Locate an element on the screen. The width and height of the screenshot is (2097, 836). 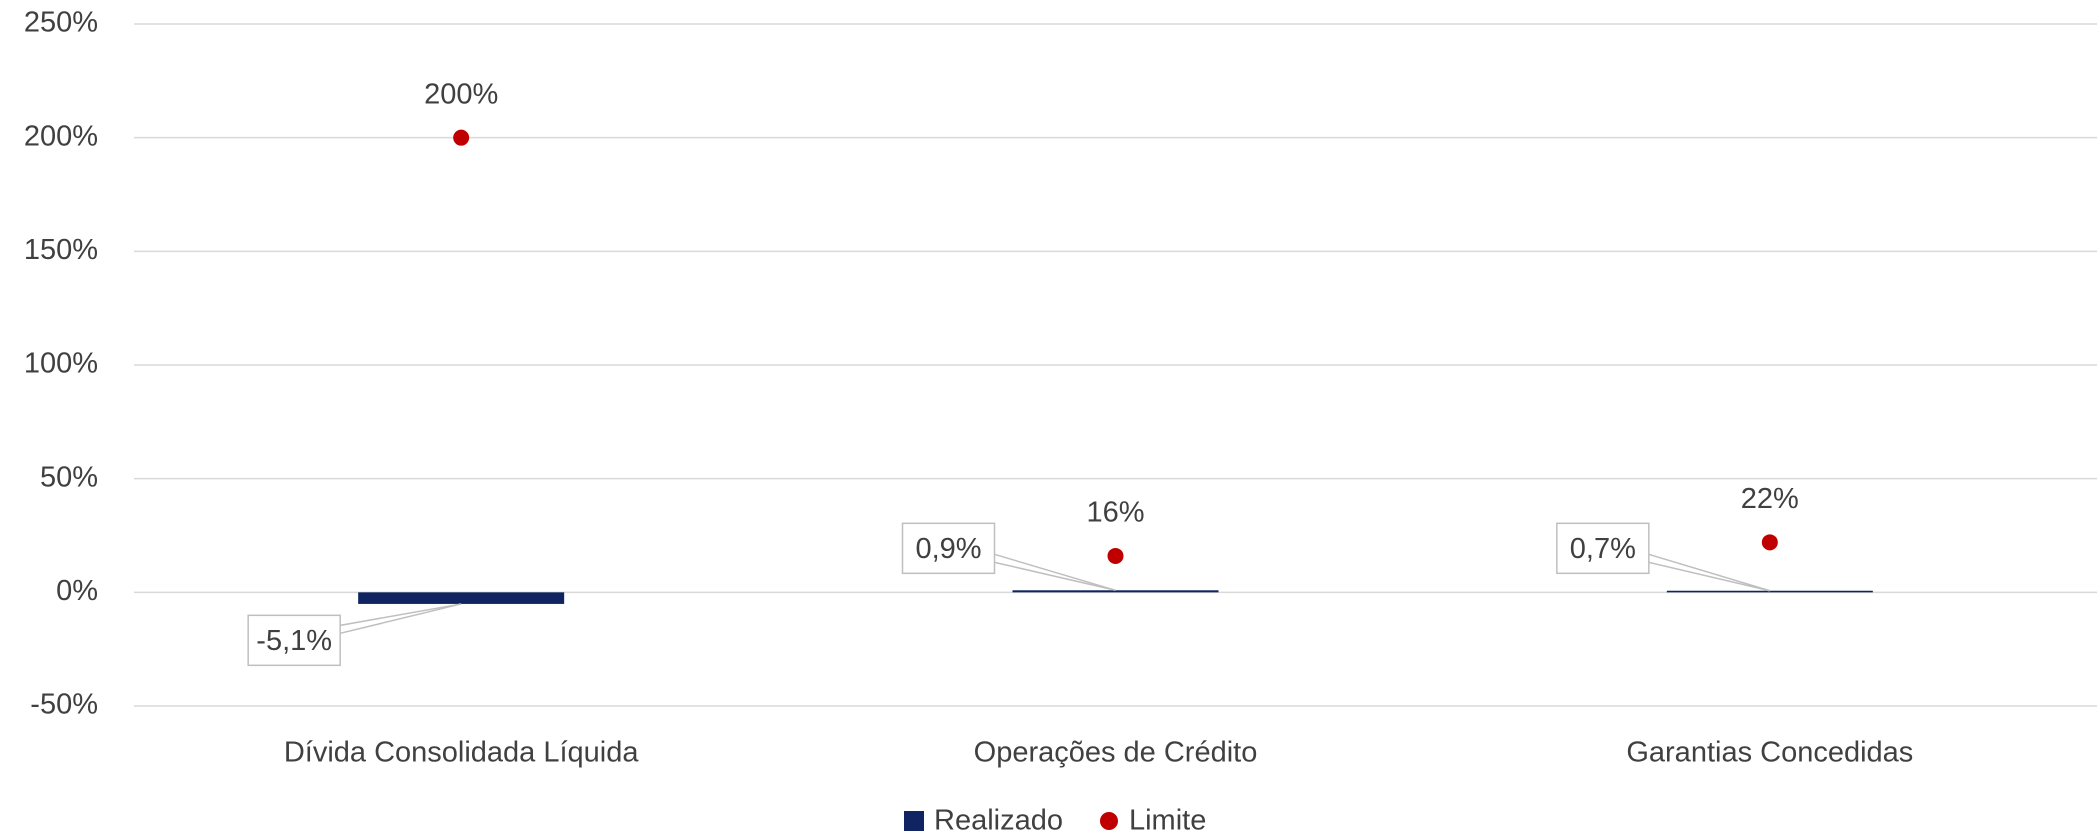
y-tick-label: 150% is located at coordinates (61, 250).